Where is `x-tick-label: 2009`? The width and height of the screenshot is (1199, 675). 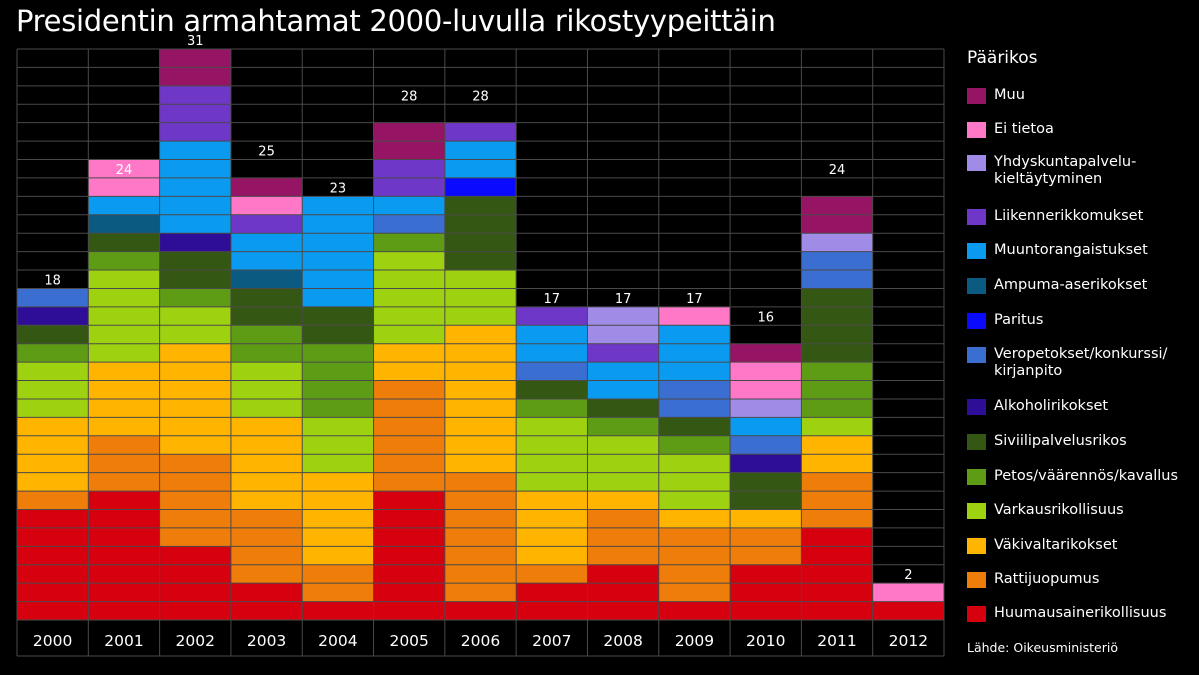 x-tick-label: 2009 is located at coordinates (694, 641).